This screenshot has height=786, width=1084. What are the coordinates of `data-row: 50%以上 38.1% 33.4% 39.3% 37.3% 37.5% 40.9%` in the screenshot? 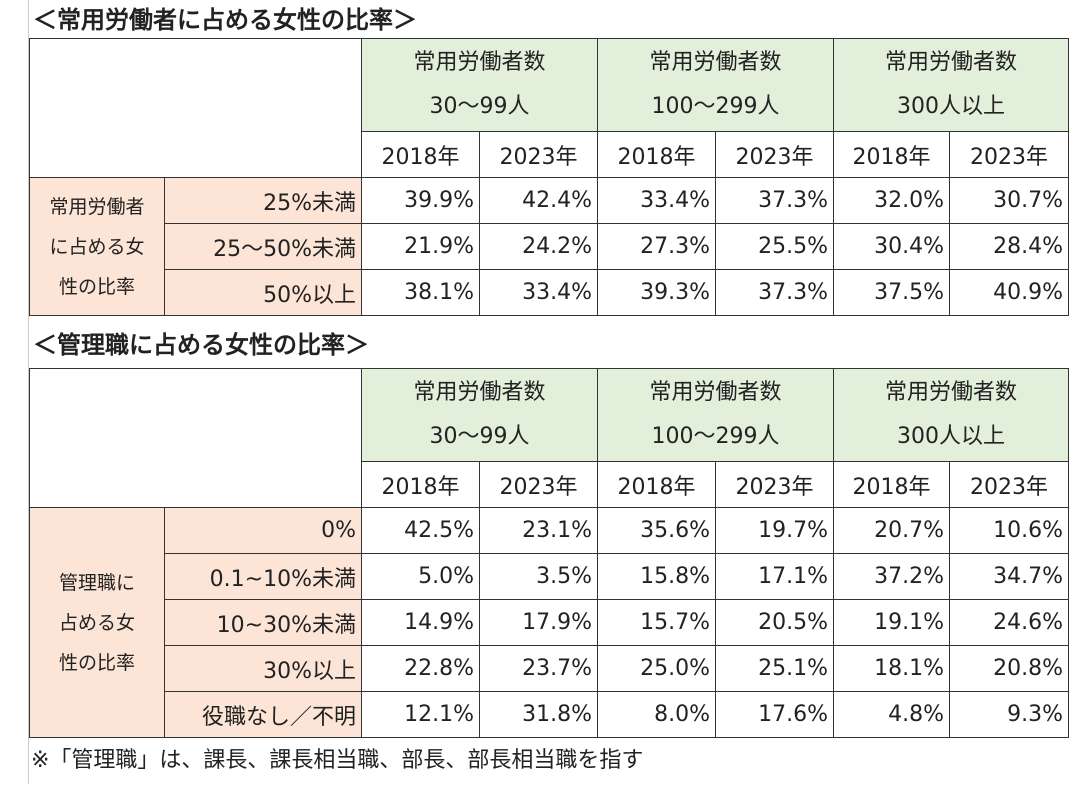 It's located at (550, 292).